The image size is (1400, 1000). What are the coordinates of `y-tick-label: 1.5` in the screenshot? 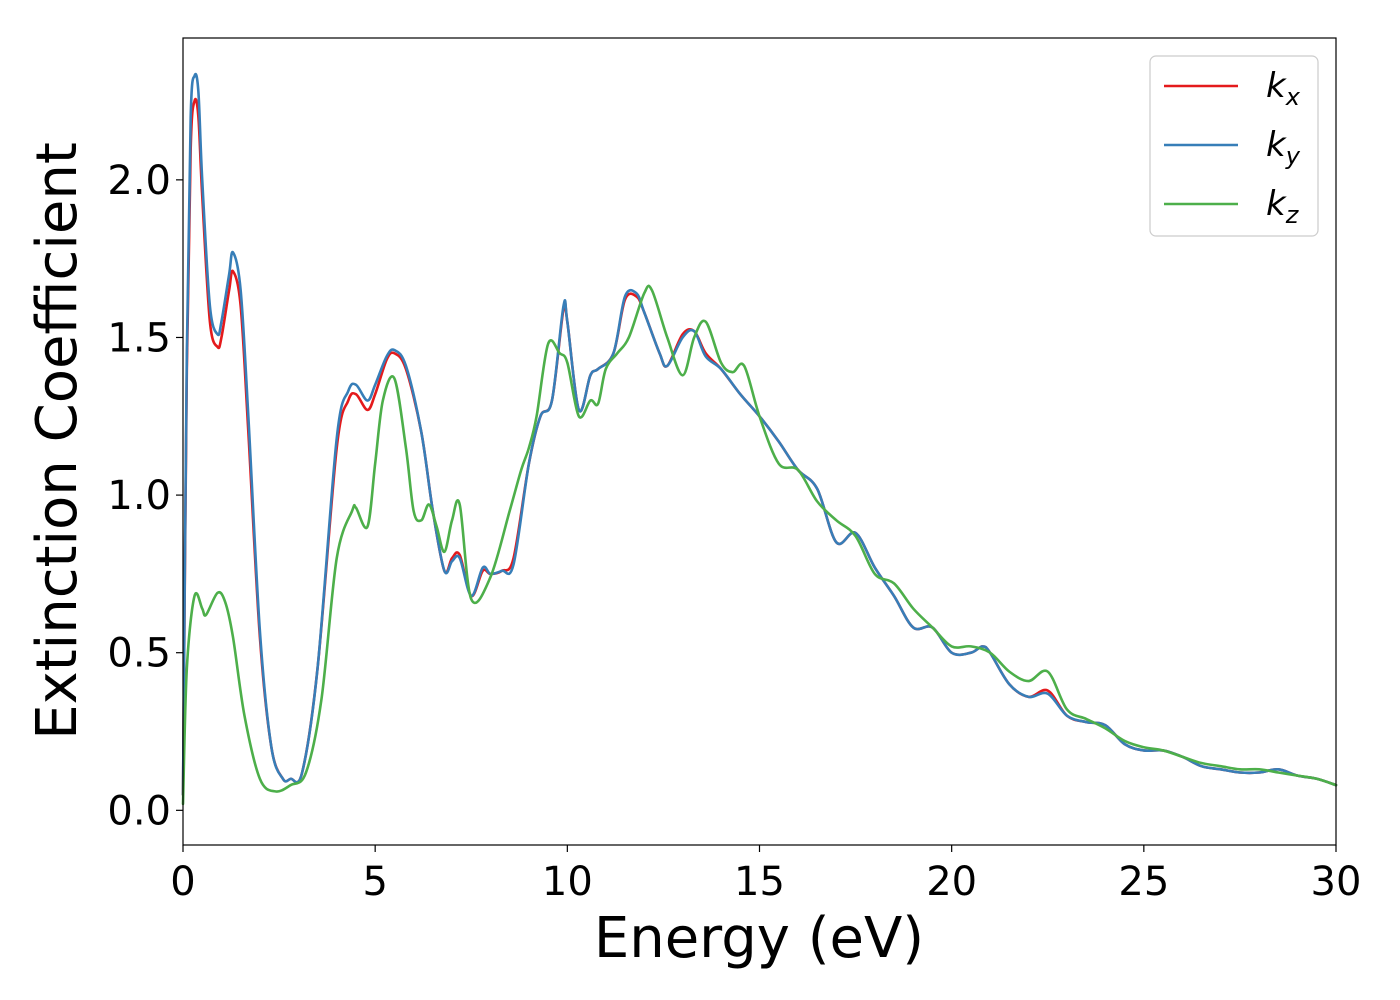 It's located at (139, 338).